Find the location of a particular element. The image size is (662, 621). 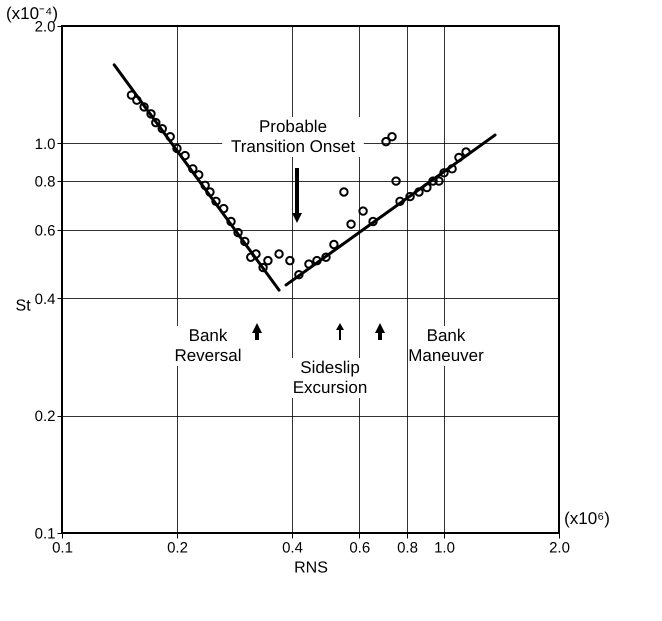

text: (x10⁶) is located at coordinates (587, 518).